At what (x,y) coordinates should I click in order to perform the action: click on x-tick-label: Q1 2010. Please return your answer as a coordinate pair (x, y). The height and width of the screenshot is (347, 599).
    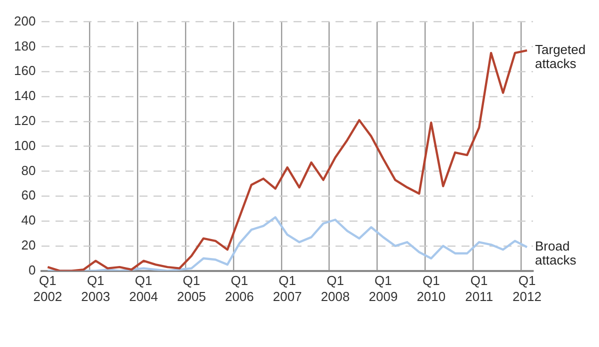
    Looking at the image, I should click on (431, 288).